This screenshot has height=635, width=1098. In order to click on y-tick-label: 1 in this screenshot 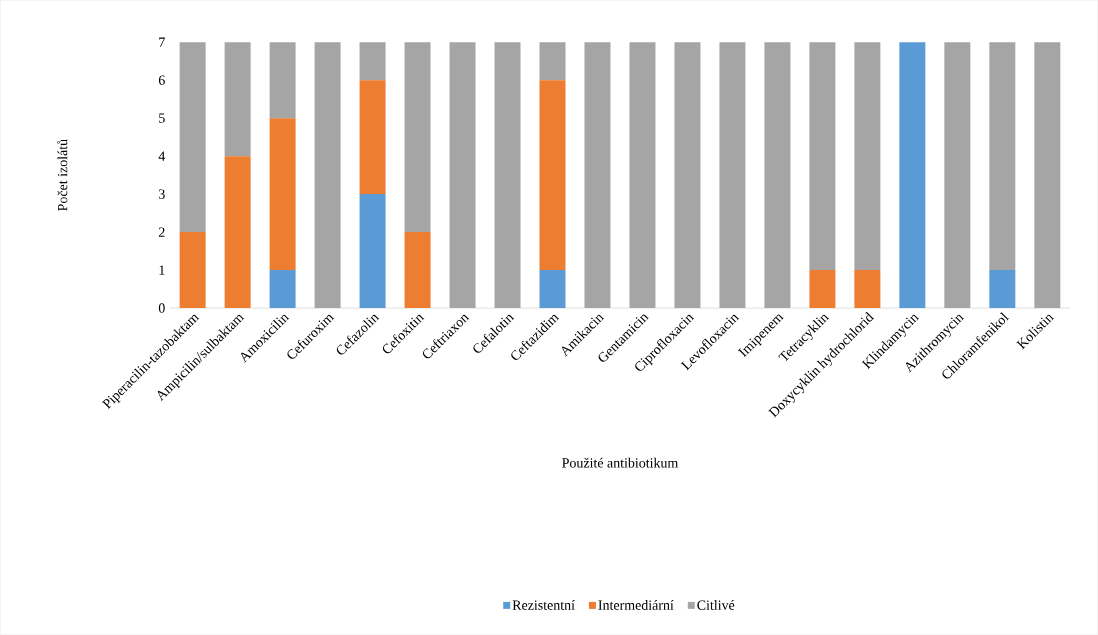, I will do `click(162, 270)`.